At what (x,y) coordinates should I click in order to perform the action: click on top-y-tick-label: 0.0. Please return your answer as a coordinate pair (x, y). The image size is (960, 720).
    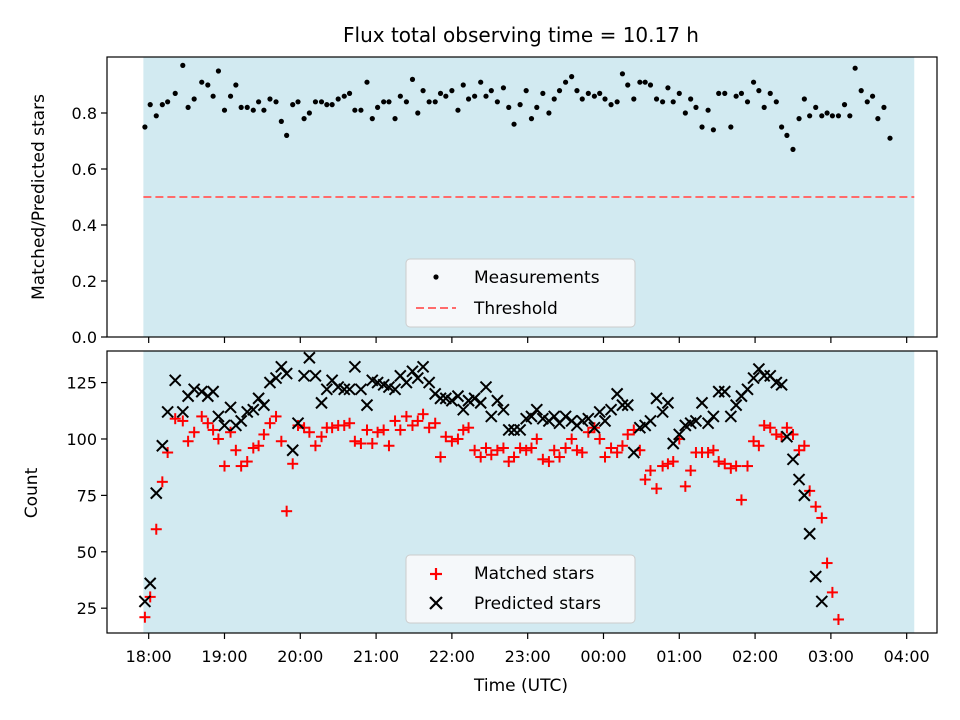
    Looking at the image, I should click on (84, 337).